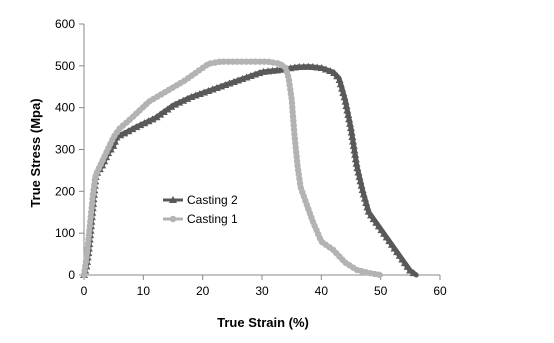 This screenshot has width=554, height=343. Describe the element at coordinates (200, 209) in the screenshot. I see `legend: Casting 2 Casting 1` at that location.